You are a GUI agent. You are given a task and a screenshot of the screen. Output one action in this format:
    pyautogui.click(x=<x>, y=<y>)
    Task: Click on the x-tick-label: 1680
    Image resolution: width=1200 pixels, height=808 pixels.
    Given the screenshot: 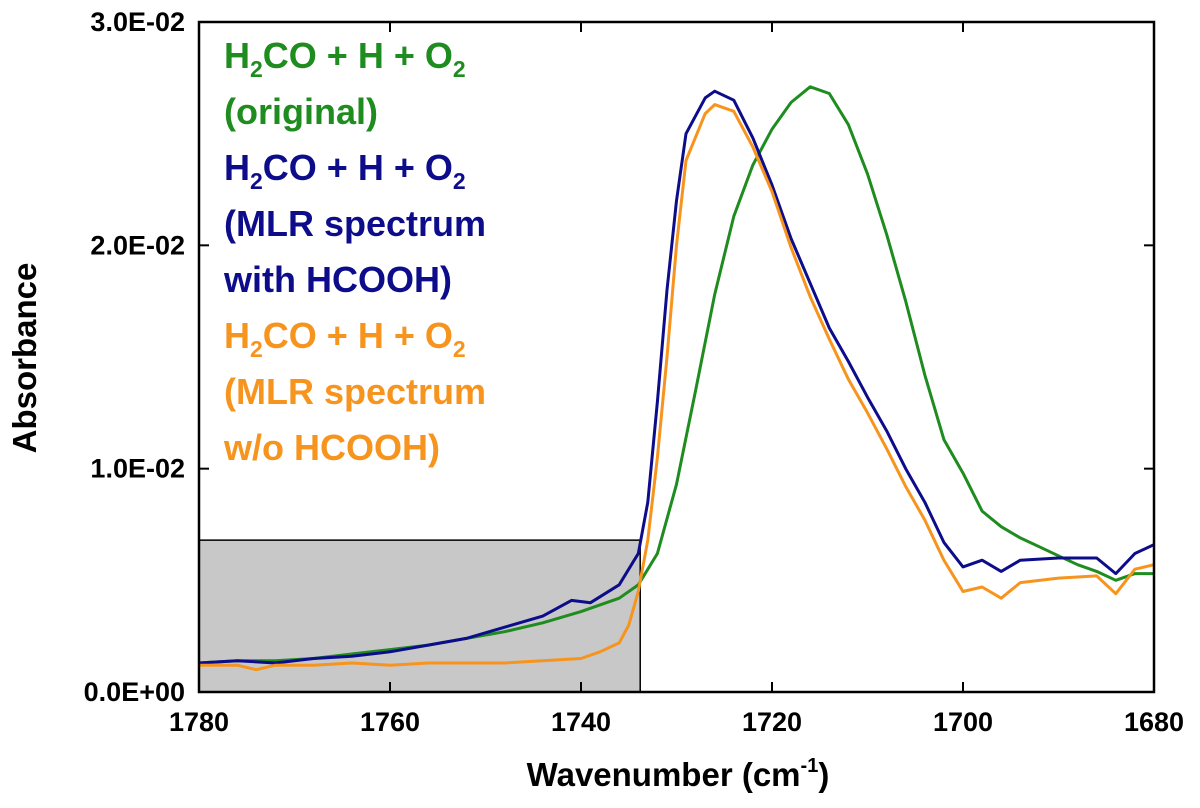 What is the action you would take?
    pyautogui.click(x=1154, y=722)
    